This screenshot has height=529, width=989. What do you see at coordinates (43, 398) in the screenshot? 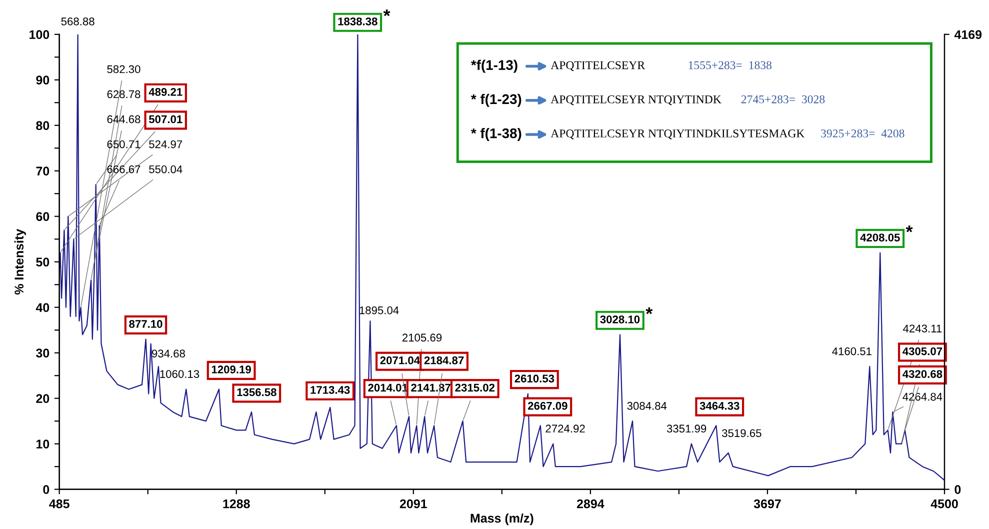
I see `y-tick-label: 20` at bounding box center [43, 398].